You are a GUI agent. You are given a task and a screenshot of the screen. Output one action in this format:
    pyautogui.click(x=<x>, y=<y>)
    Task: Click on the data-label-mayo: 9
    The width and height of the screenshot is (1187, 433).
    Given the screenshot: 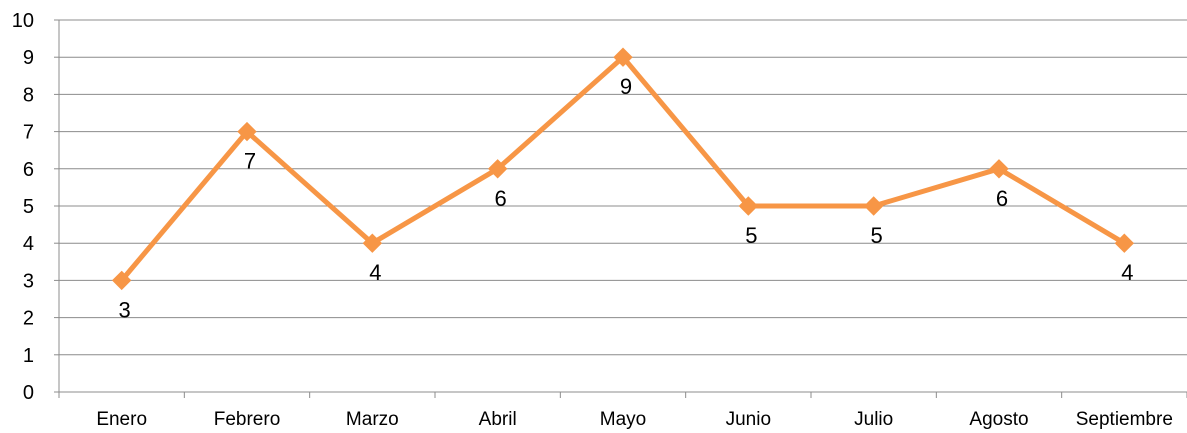 What is the action you would take?
    pyautogui.click(x=626, y=86)
    